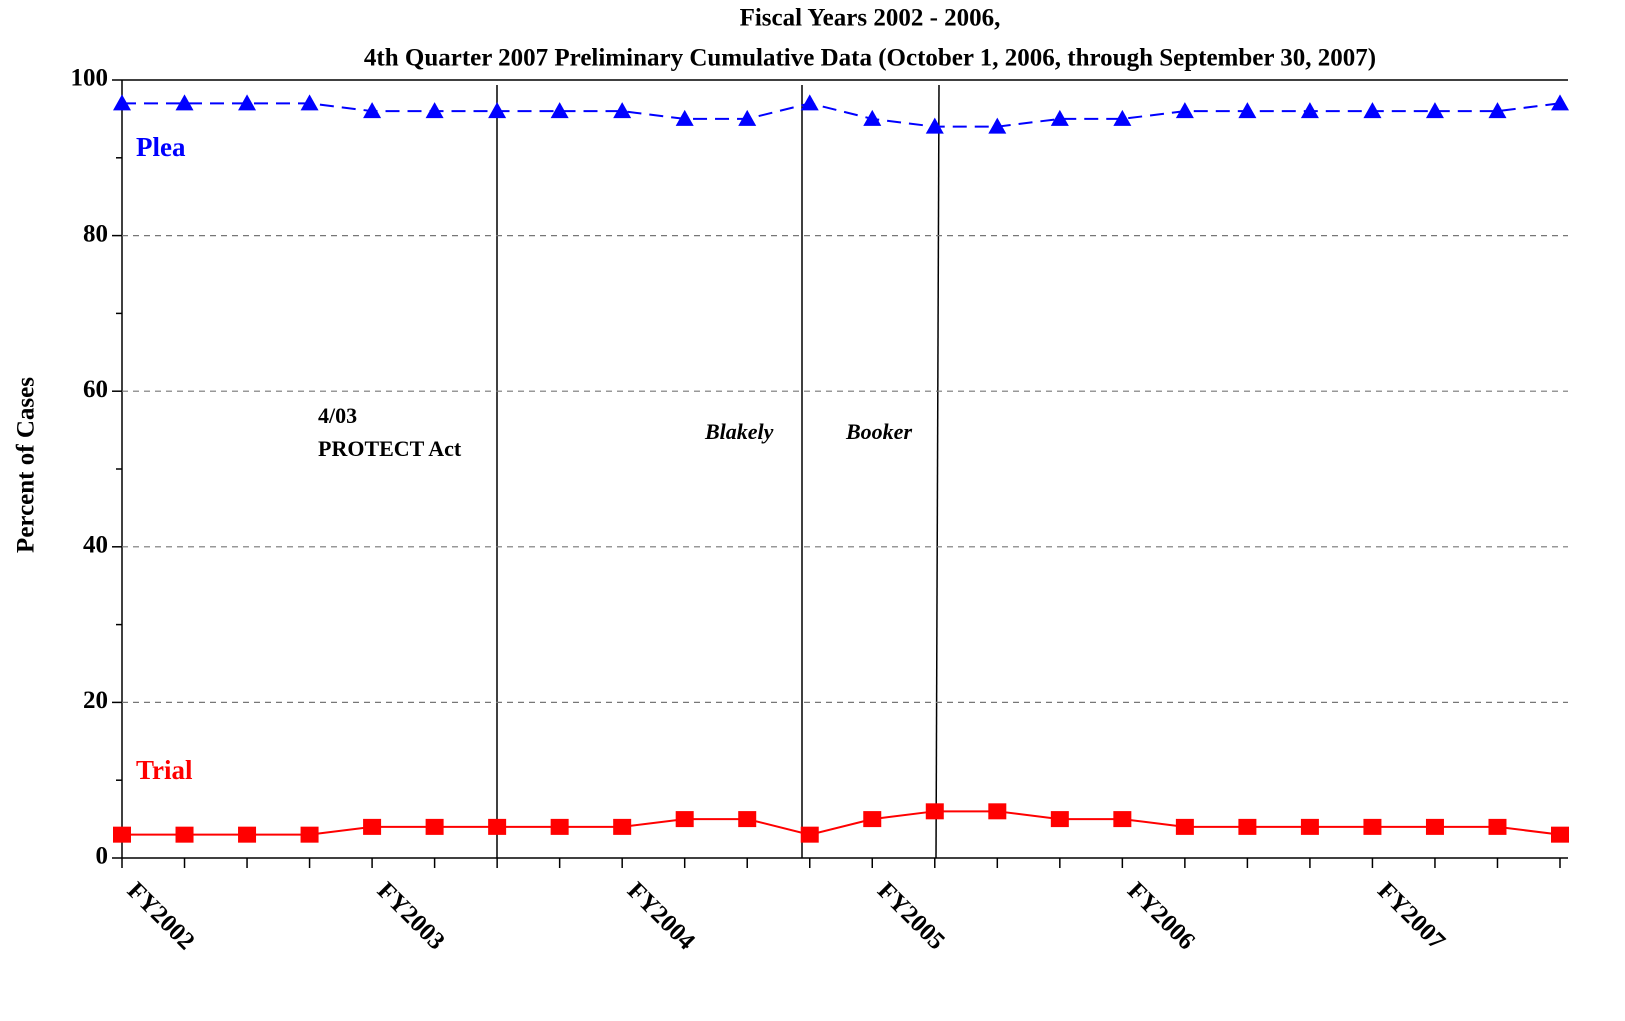 This screenshot has width=1625, height=1021. Describe the element at coordinates (337, 415) in the screenshot. I see `annotation: 4/03` at that location.